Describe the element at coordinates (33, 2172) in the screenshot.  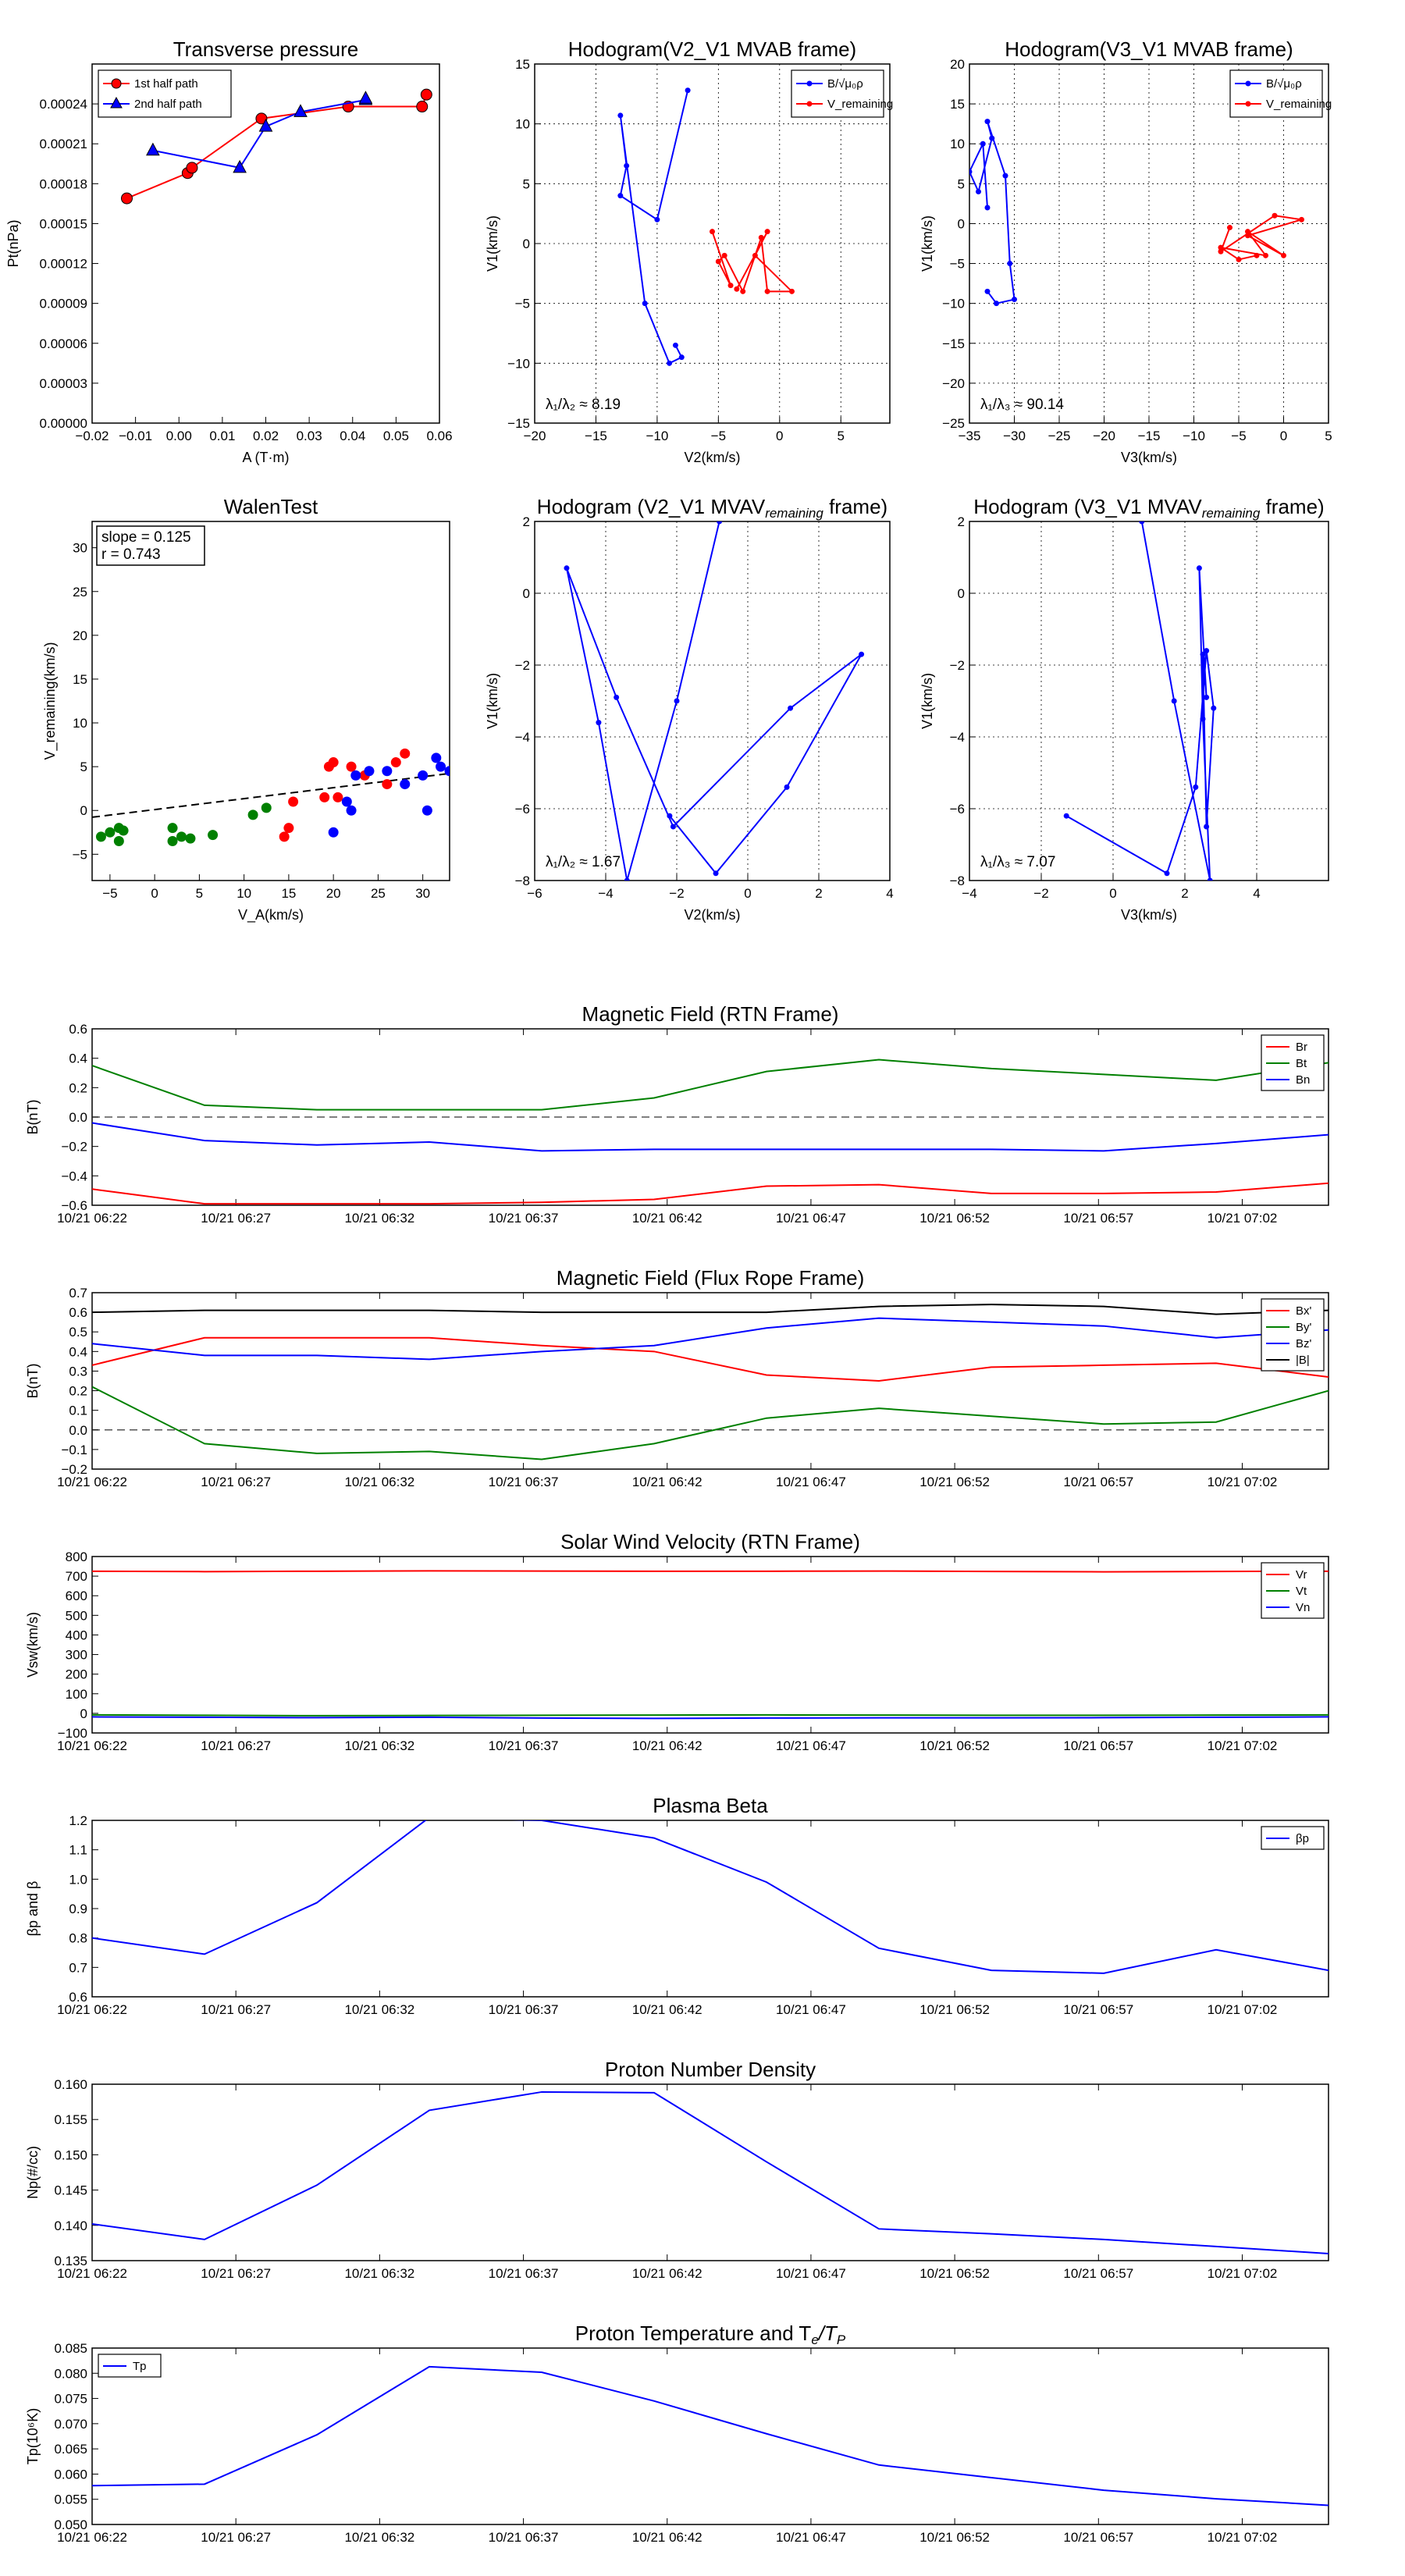
I see `y-axis-label: Np(#/cc)` at that location.